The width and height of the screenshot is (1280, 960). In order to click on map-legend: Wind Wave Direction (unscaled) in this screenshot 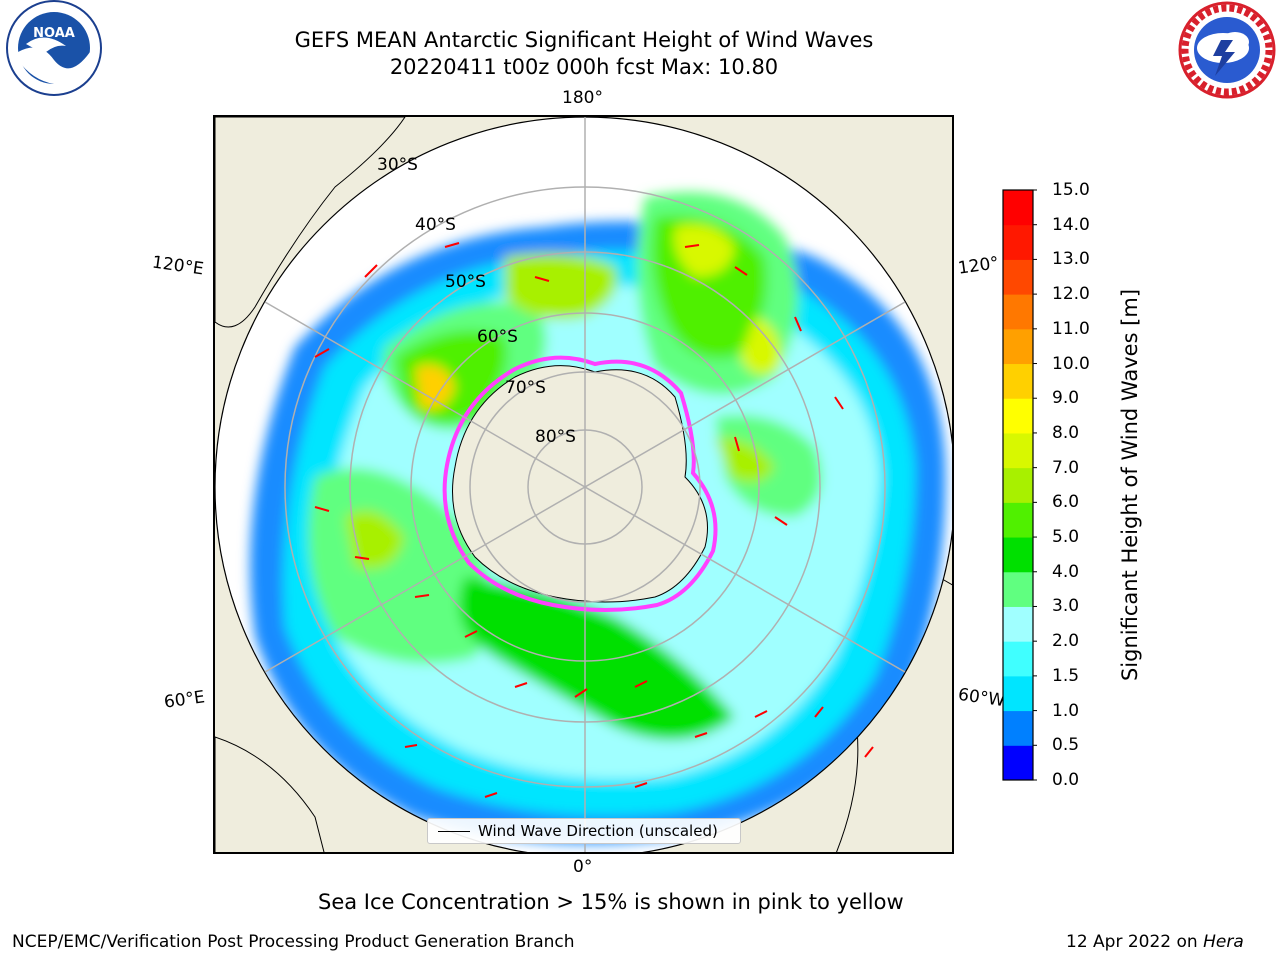, I will do `click(584, 831)`.